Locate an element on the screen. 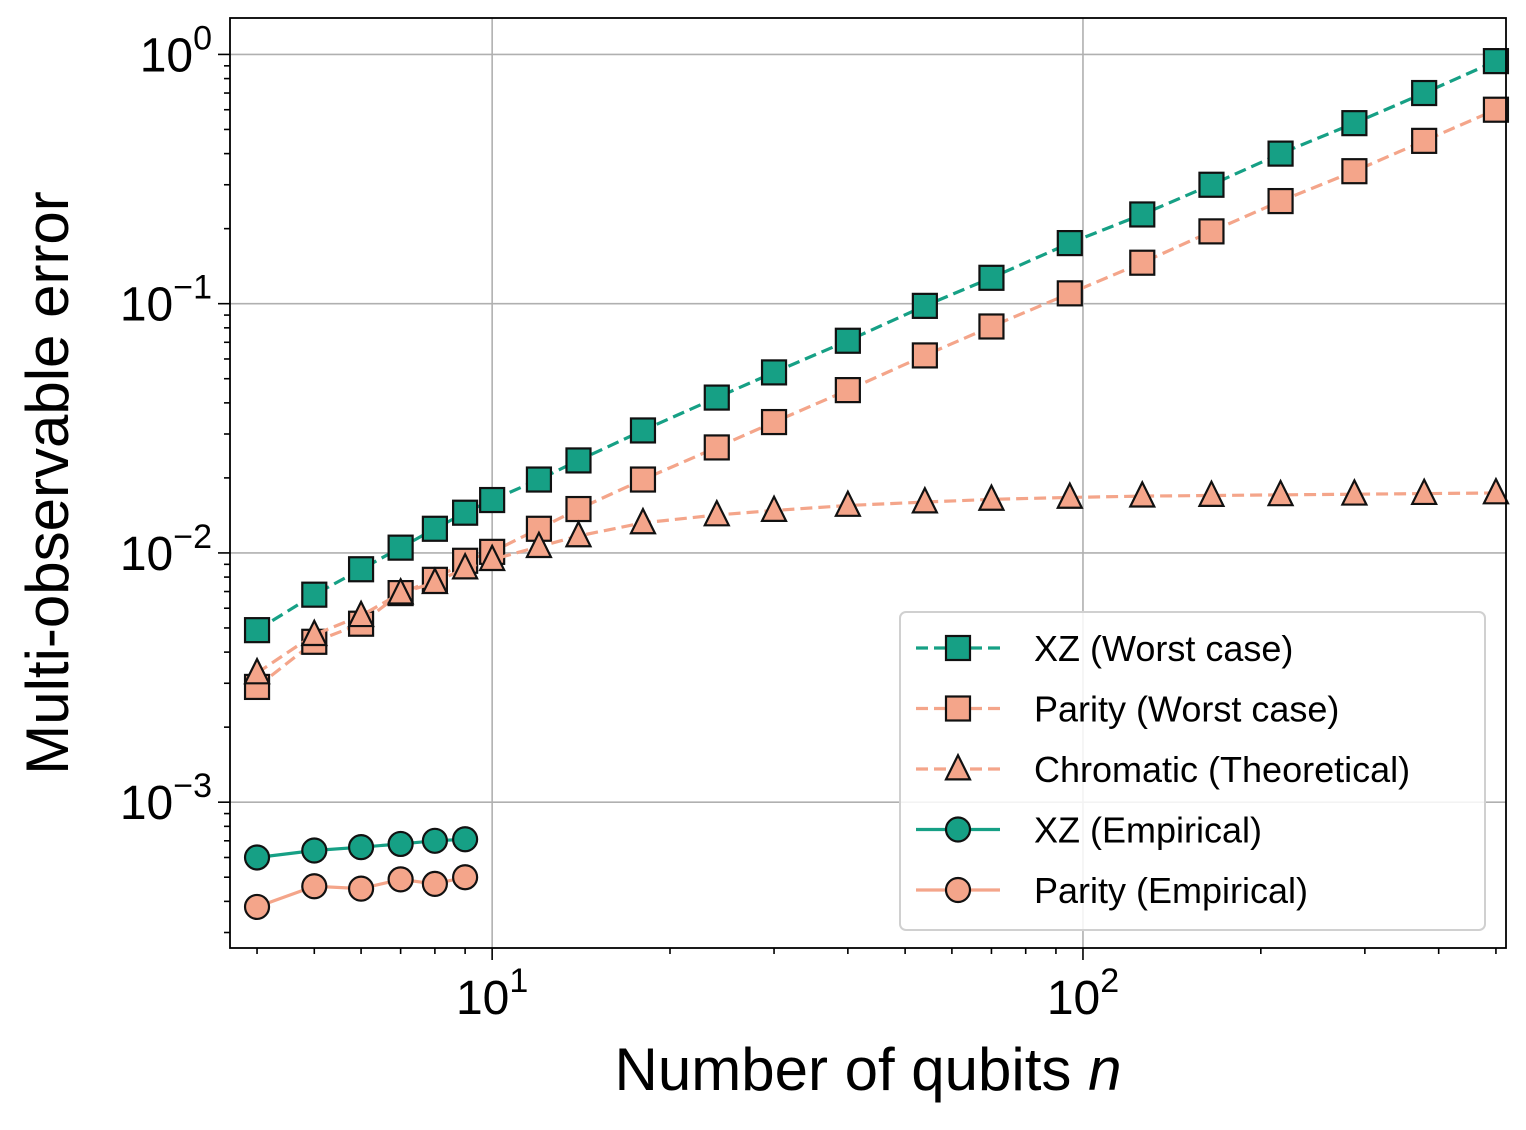 This screenshot has height=1130, width=1526. y-tick-exponent: 0 is located at coordinates (202, 38).